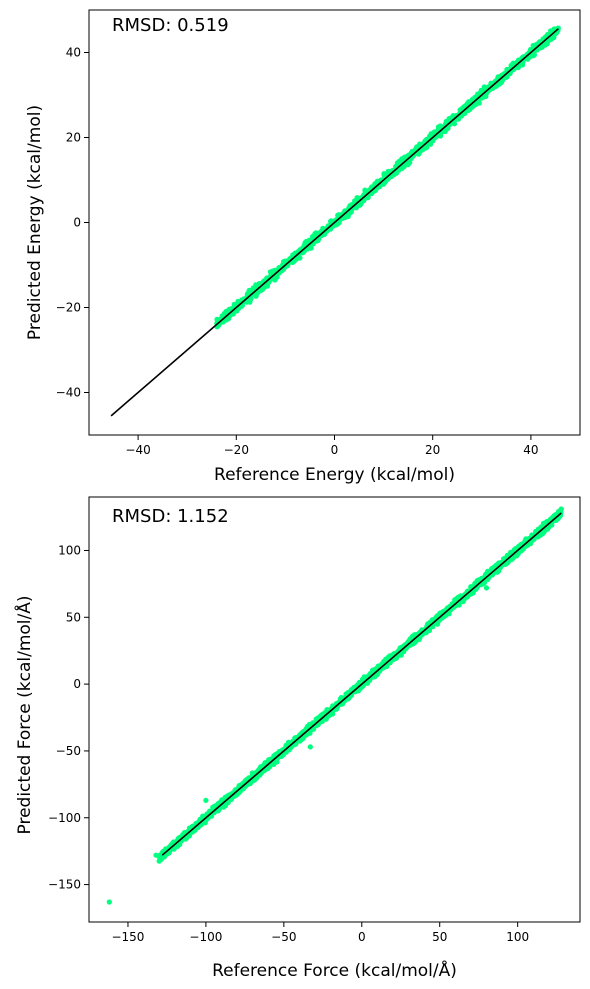  I want to click on force-y-tick-label: −50, so click(68, 751).